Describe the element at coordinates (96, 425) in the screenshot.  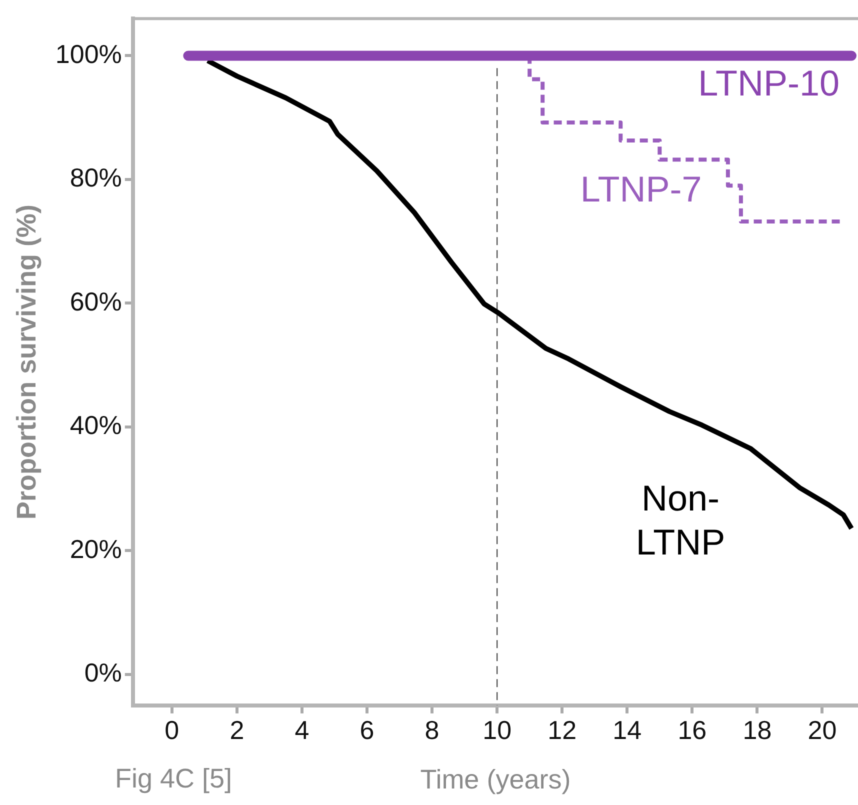
I see `y-tick-label: 40%` at that location.